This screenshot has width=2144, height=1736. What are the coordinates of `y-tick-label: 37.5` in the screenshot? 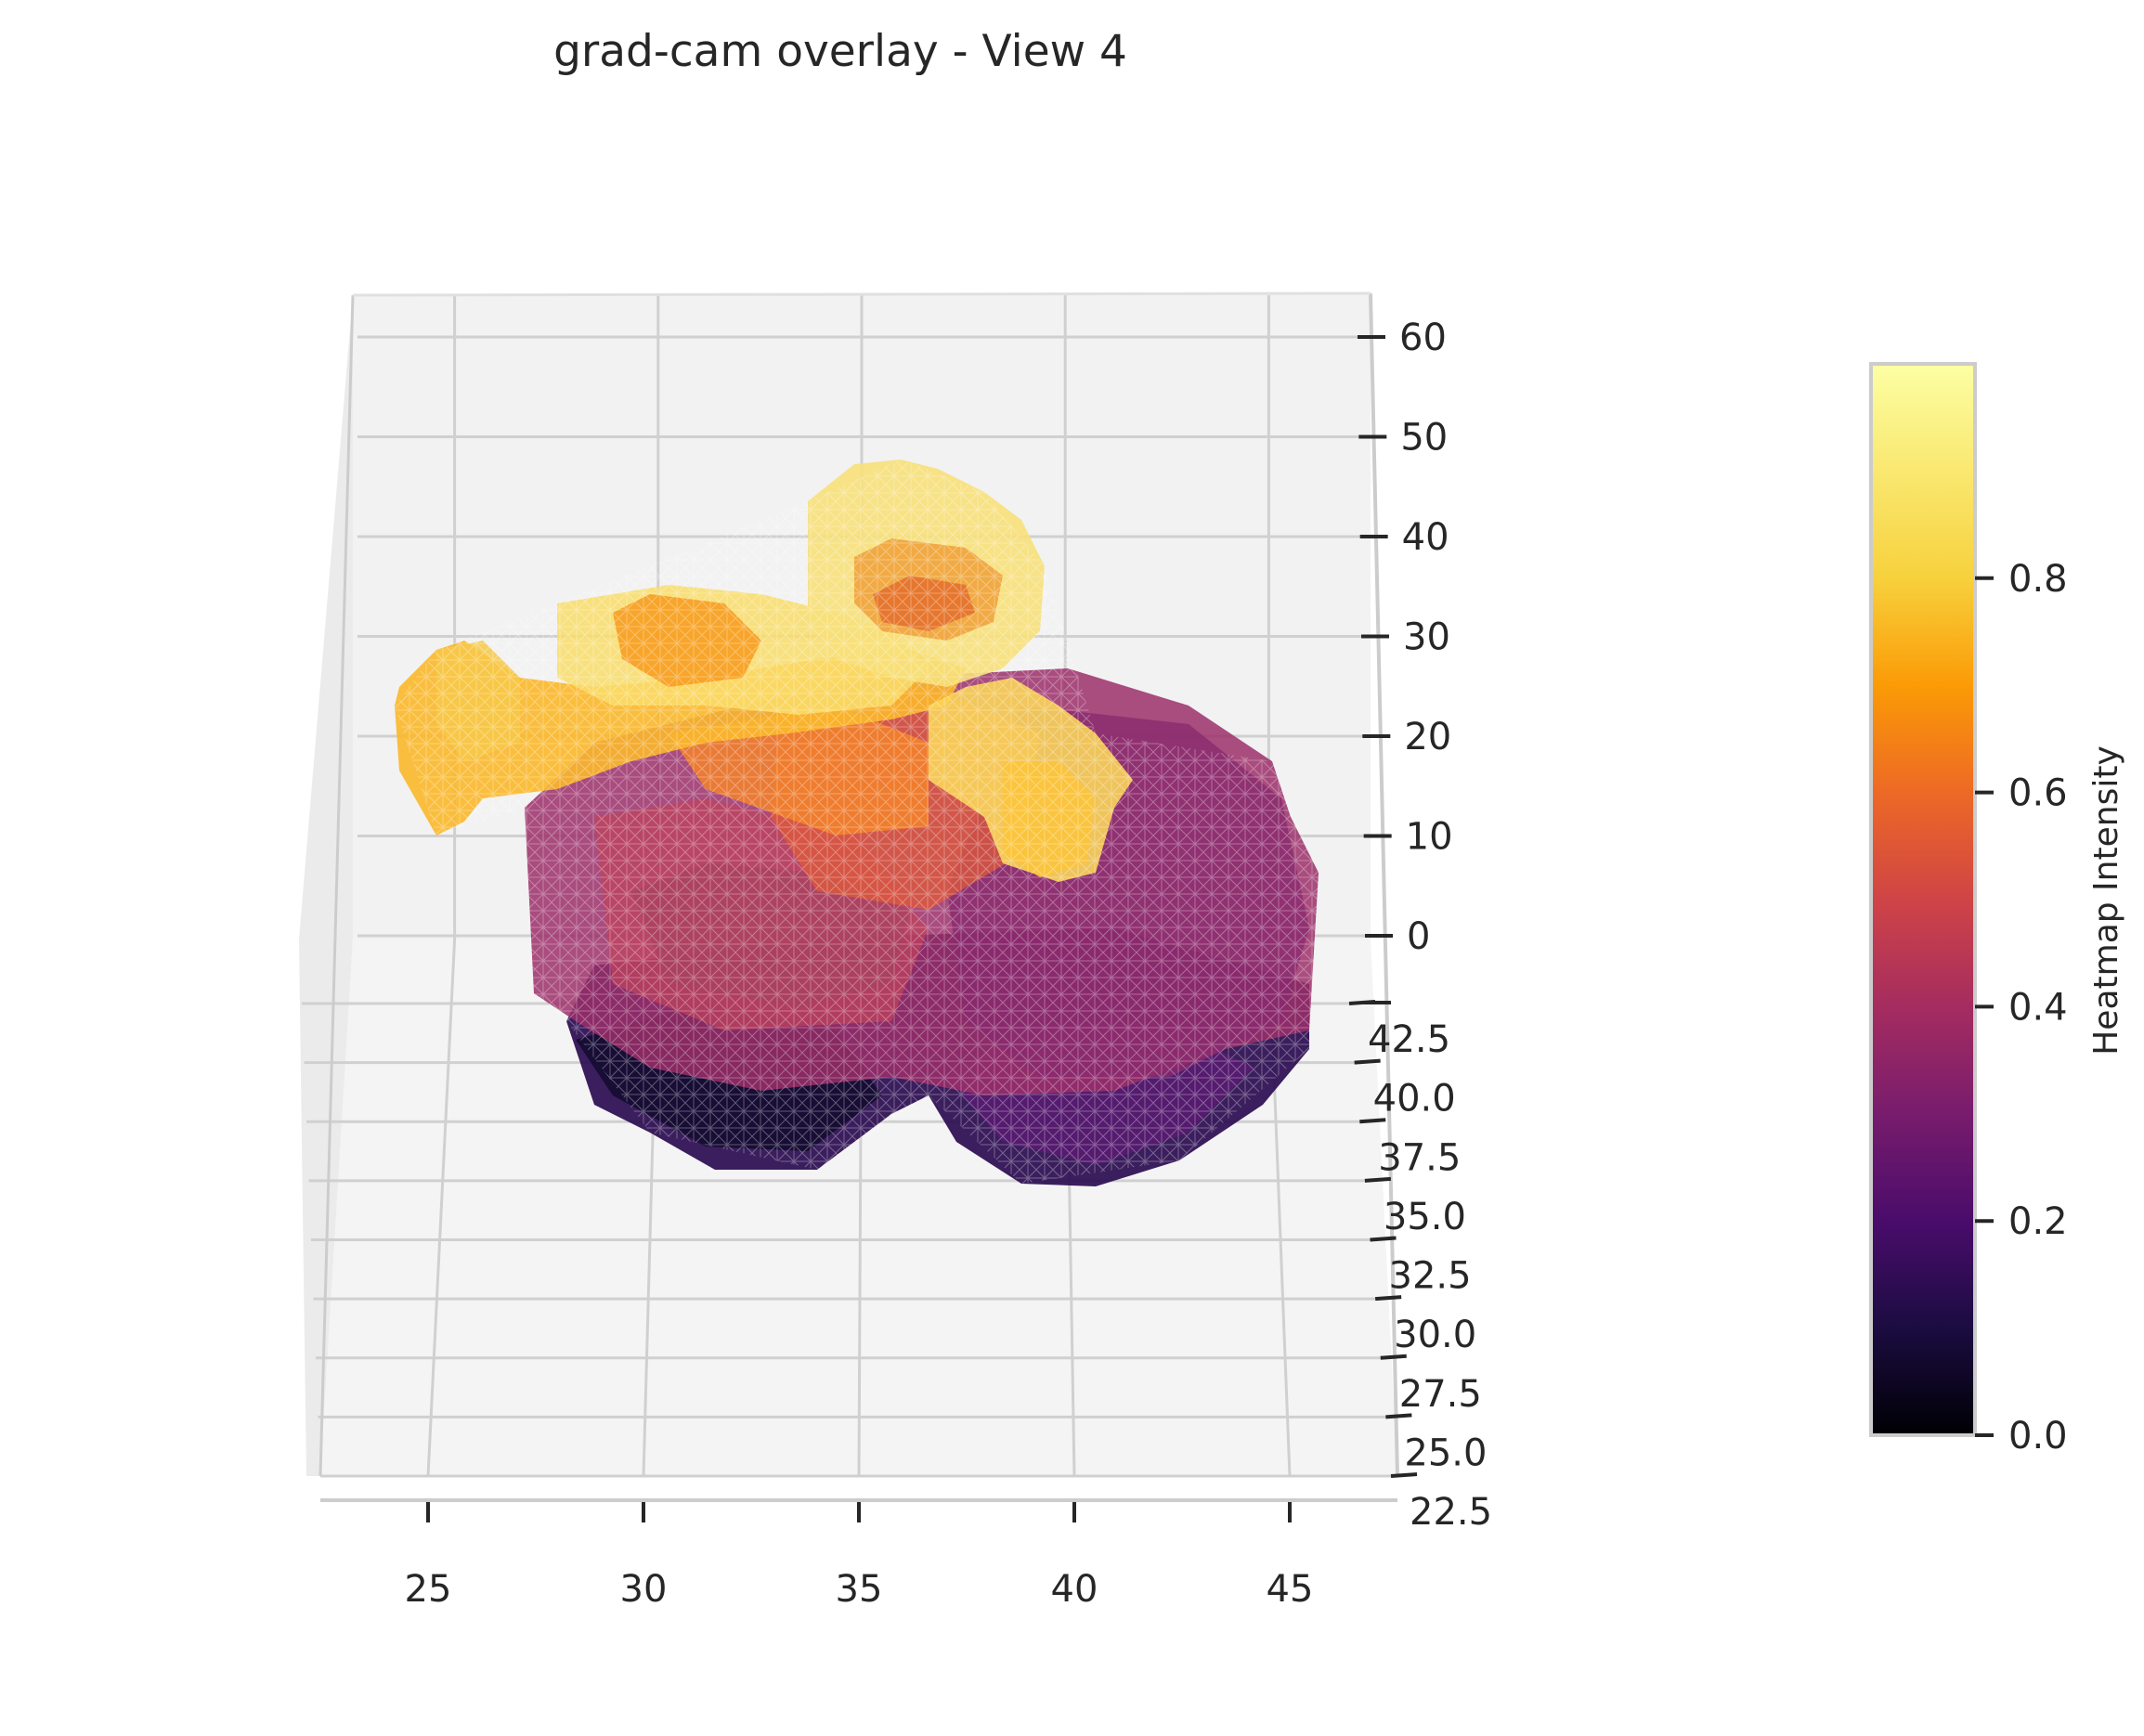 It's located at (1419, 1157).